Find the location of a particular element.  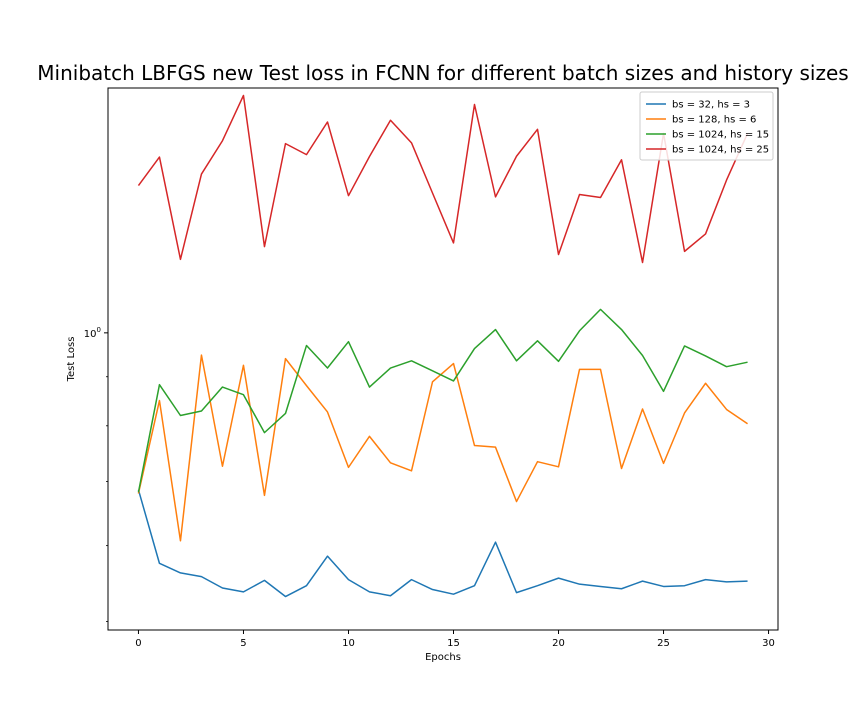

y-tick-label: 100 is located at coordinates (92, 333).